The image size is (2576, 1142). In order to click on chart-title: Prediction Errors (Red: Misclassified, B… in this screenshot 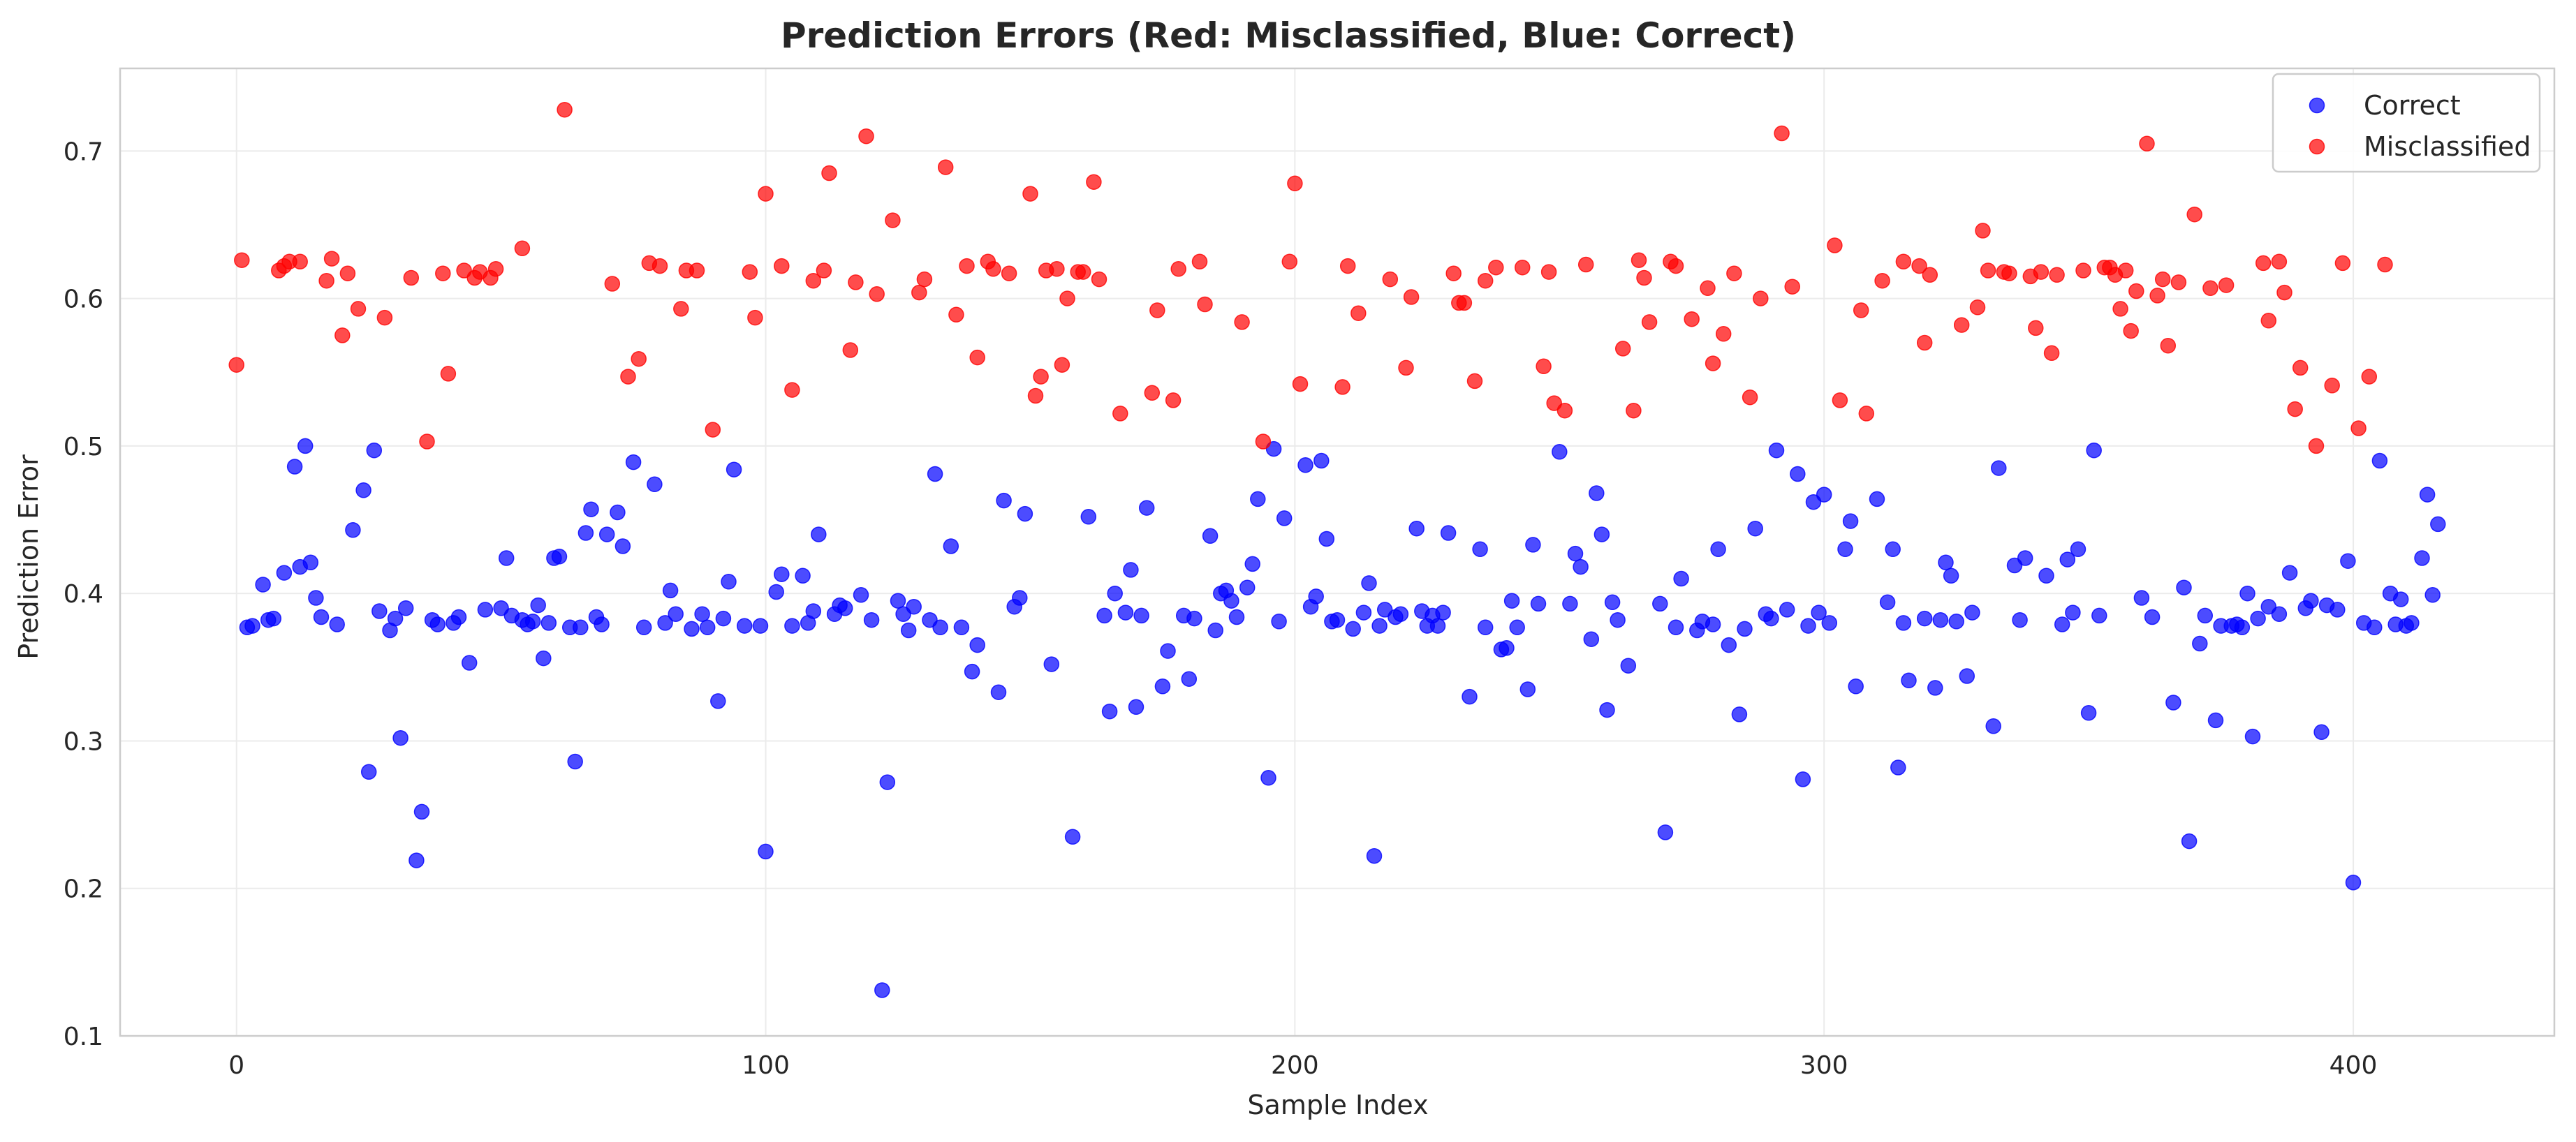, I will do `click(1288, 35)`.